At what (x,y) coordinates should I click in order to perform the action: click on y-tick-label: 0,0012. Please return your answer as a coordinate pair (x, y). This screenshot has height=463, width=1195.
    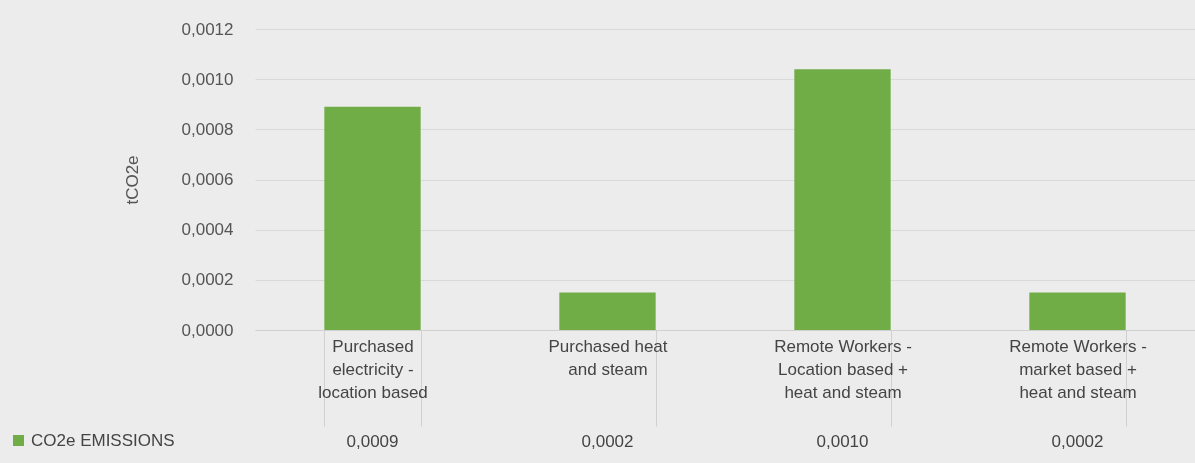
    Looking at the image, I should click on (207, 29).